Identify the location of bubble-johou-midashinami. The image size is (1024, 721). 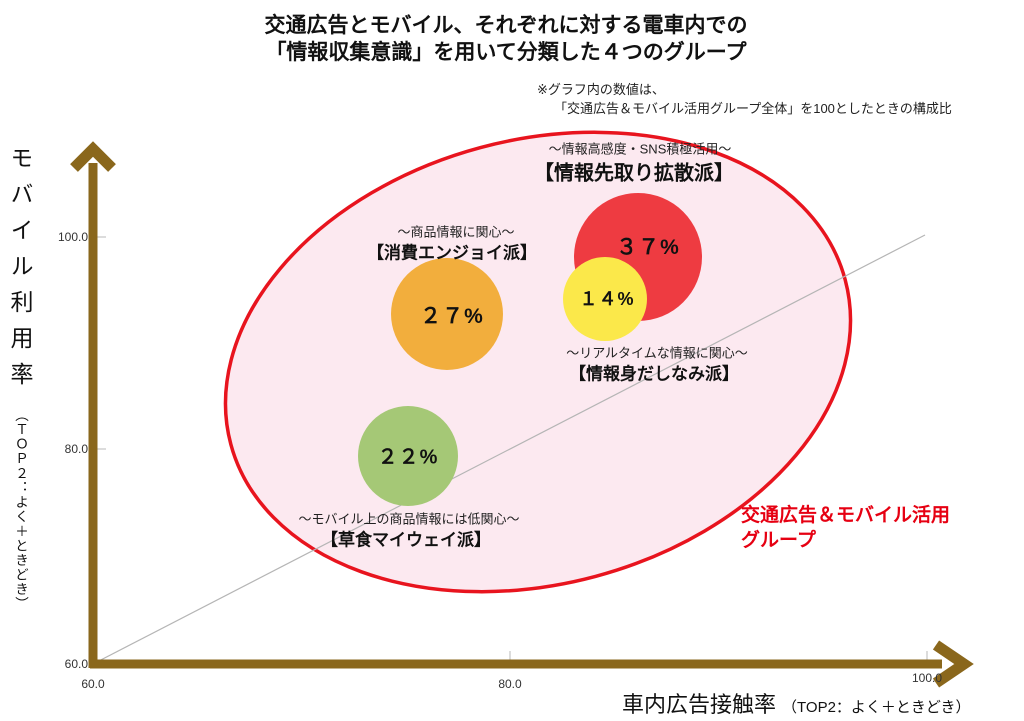
(605, 299).